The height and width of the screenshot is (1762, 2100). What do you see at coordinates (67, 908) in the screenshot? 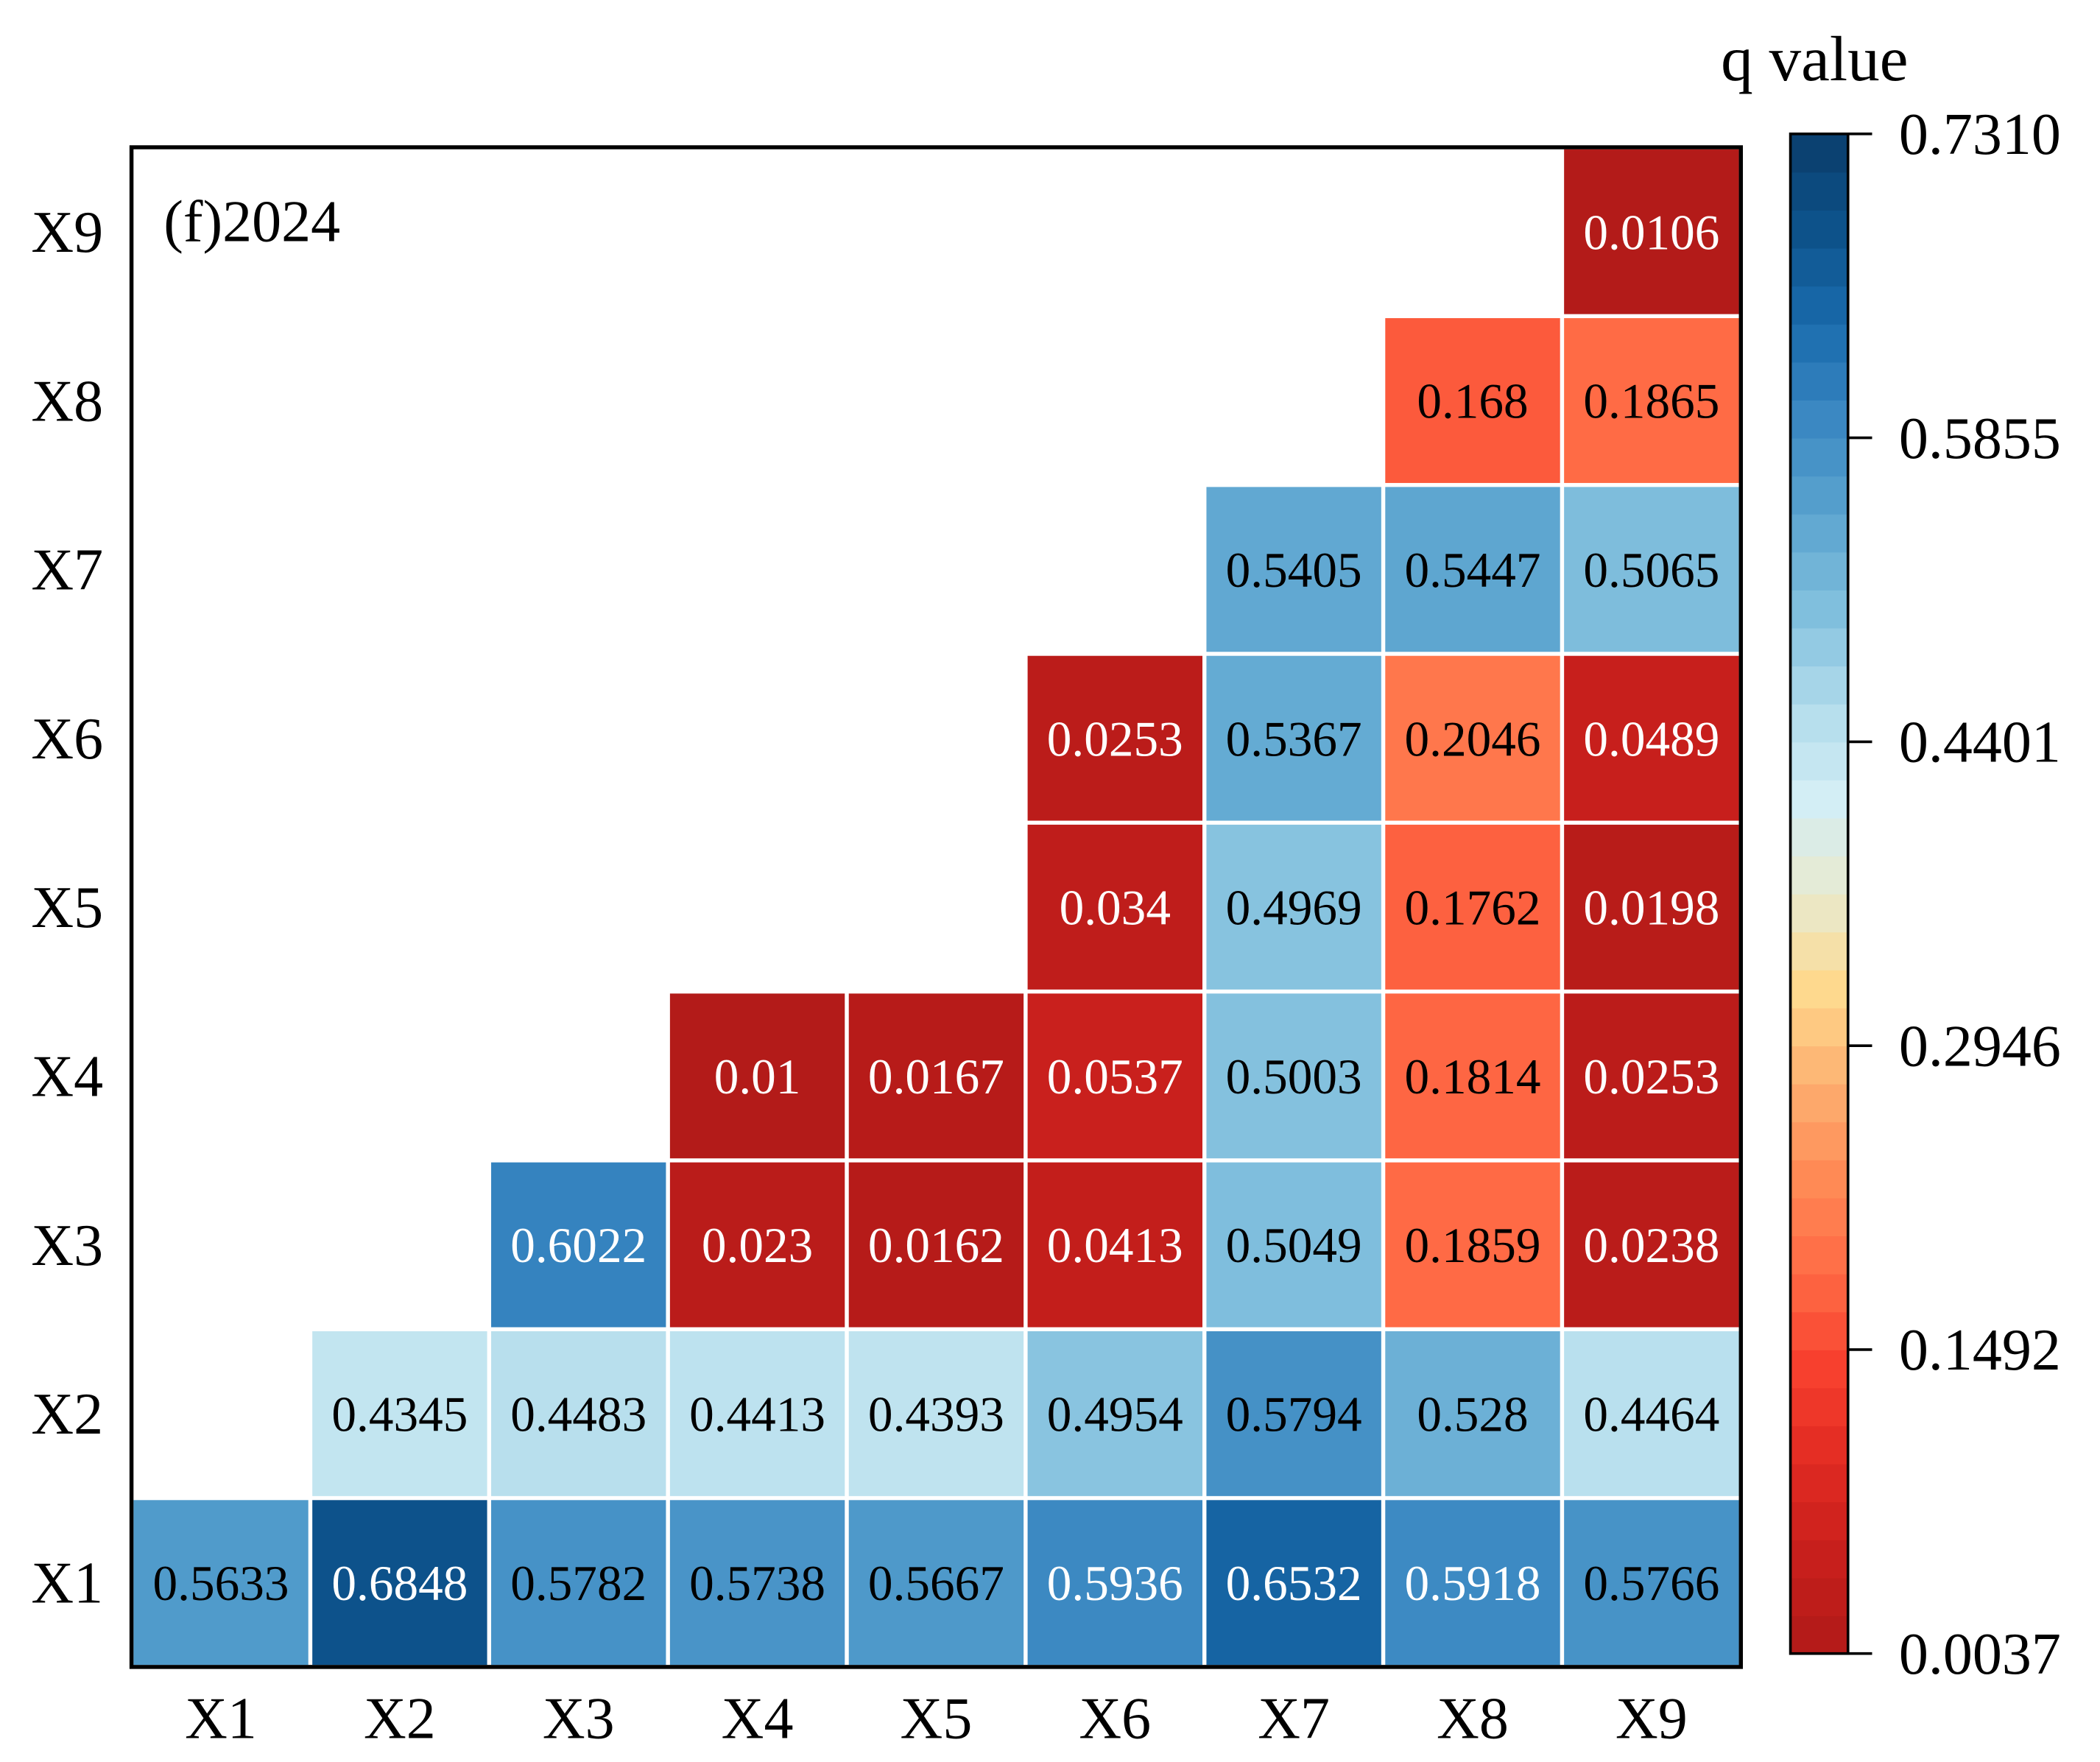
I see `y-tick-label: X5` at bounding box center [67, 908].